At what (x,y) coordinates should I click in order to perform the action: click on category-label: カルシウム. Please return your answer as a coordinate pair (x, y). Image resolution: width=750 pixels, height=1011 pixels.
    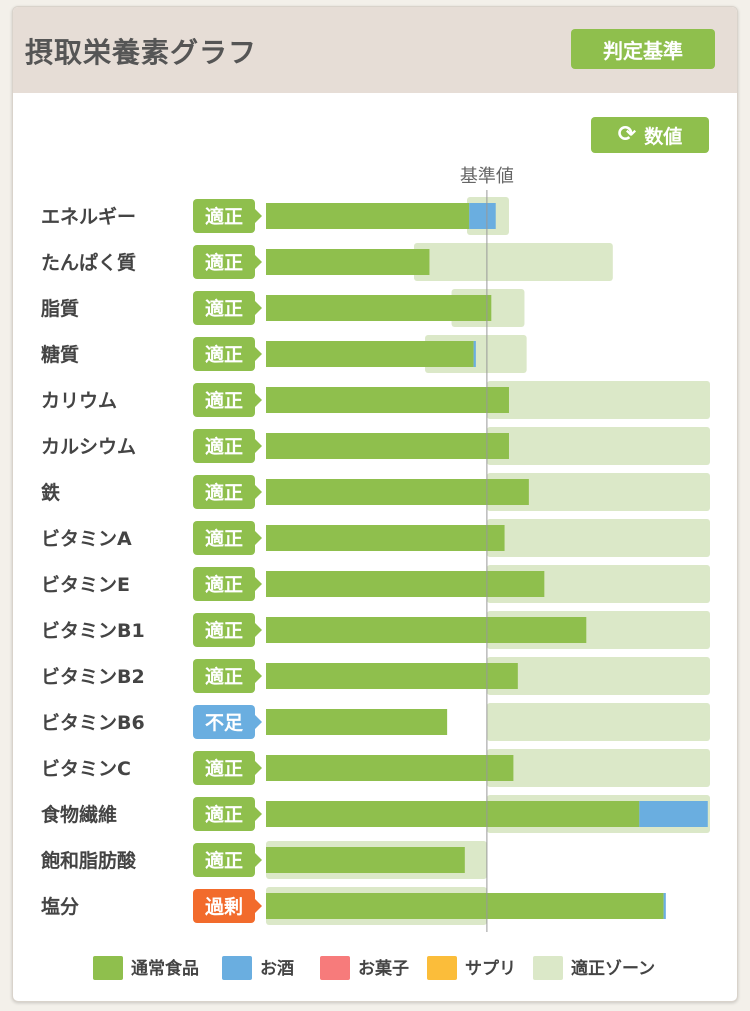
    Looking at the image, I should click on (88, 447).